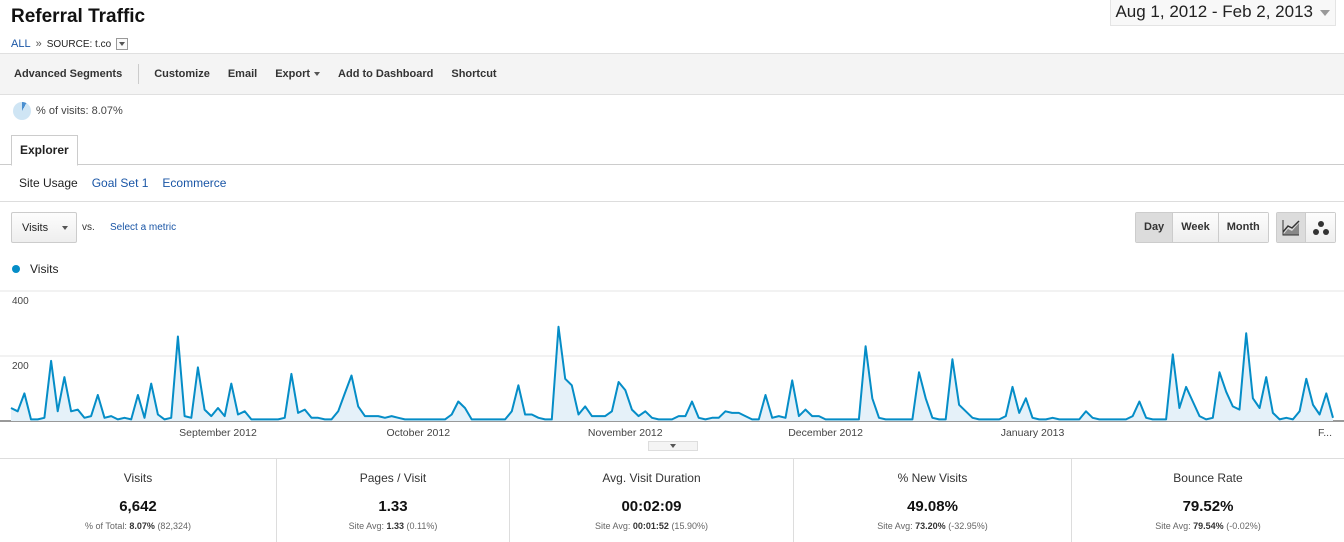  Describe the element at coordinates (138, 500) in the screenshot. I see `scorecard: Visits 6,642 % of Total: 8.07% (82,324)` at that location.